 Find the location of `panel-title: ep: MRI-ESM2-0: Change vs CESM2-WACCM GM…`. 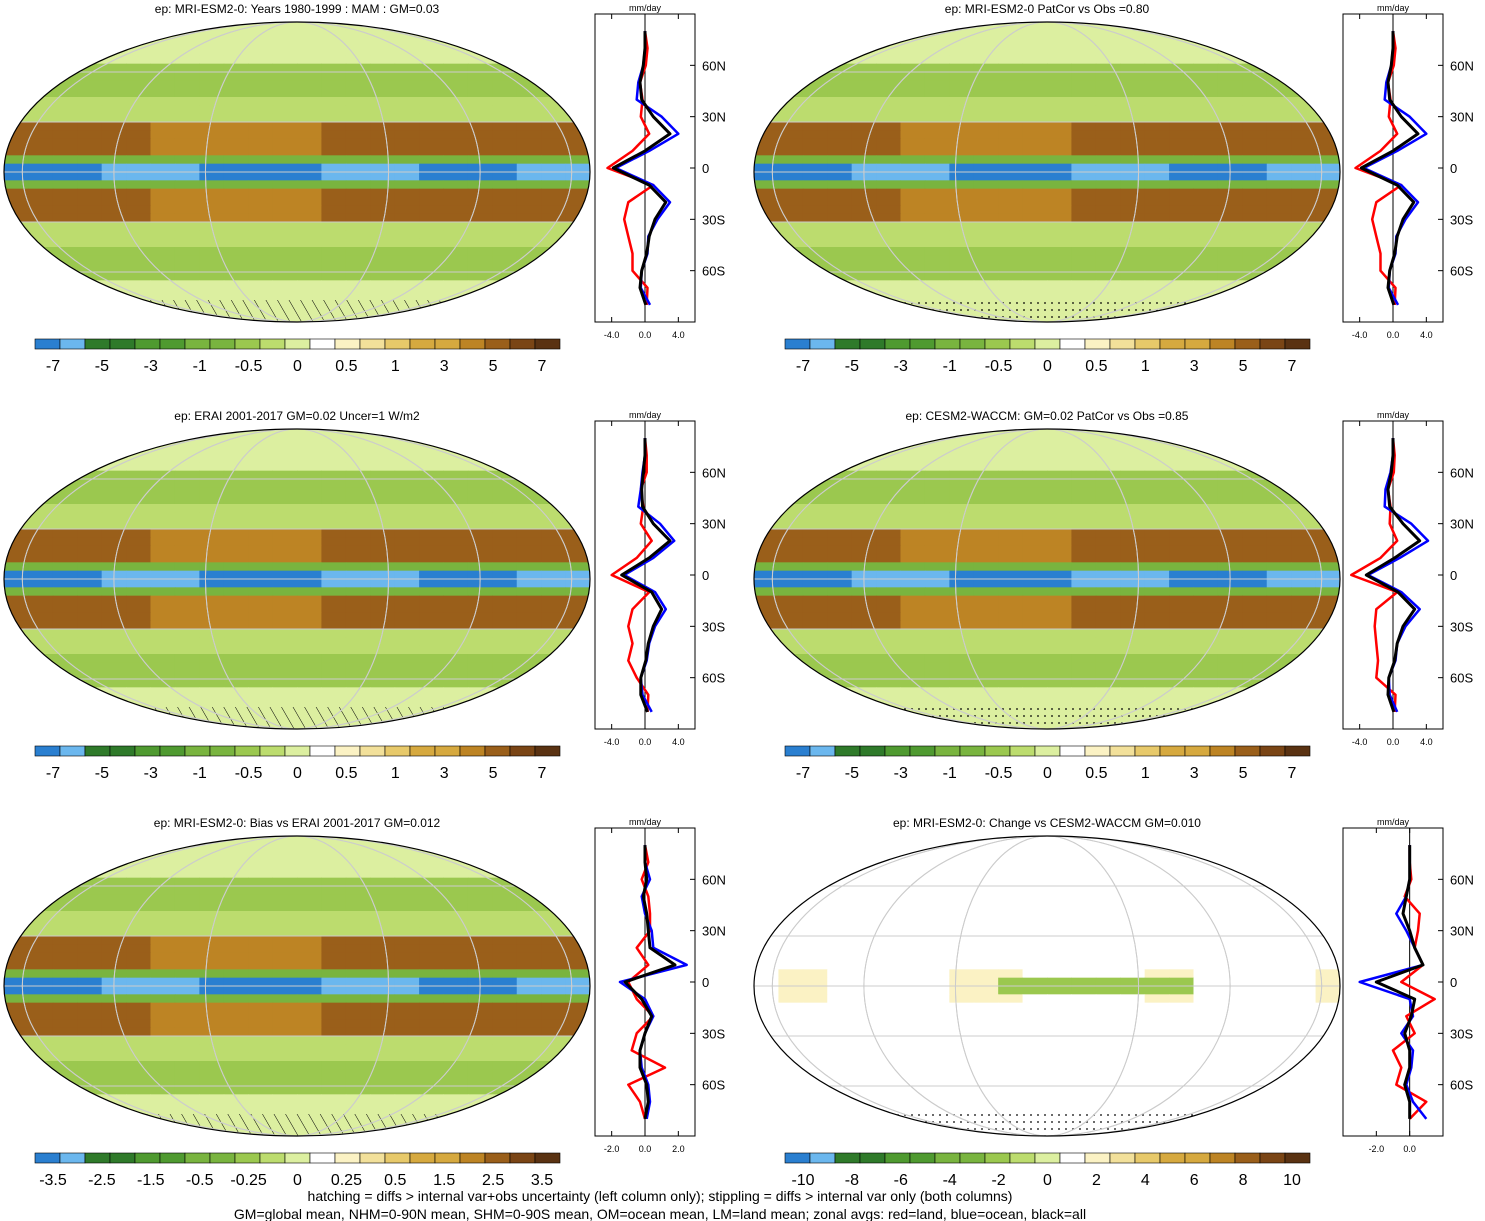

panel-title: ep: MRI-ESM2-0: Change vs CESM2-WACCM GM… is located at coordinates (1047, 823).